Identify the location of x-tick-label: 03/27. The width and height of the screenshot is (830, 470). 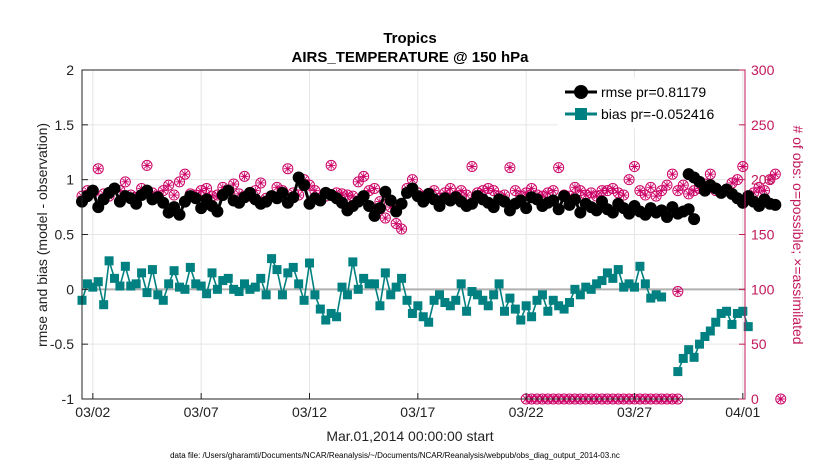
(634, 412).